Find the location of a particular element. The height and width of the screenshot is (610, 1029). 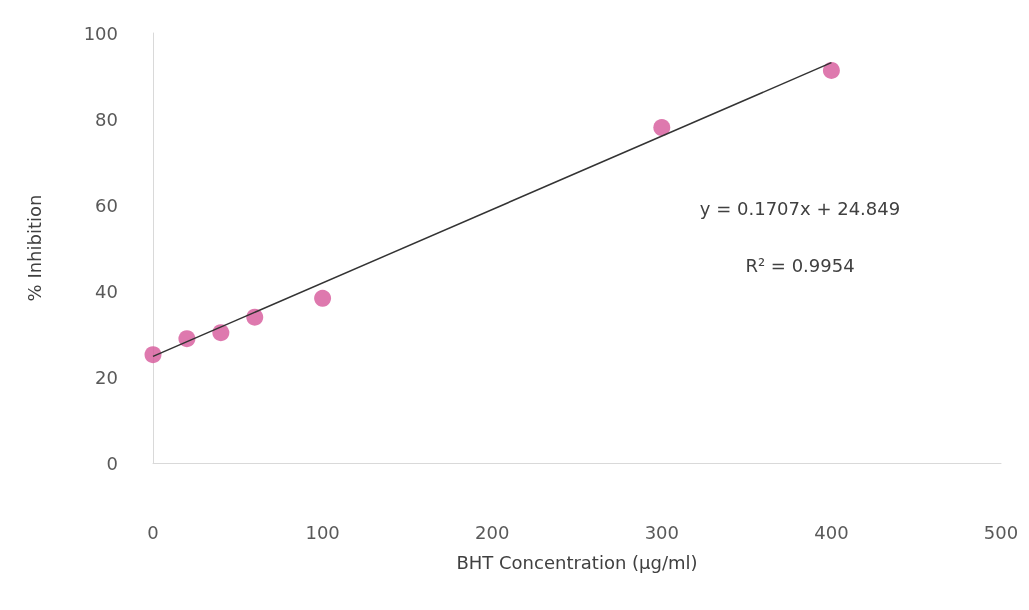

y-tick-label: 20 is located at coordinates (106, 377).